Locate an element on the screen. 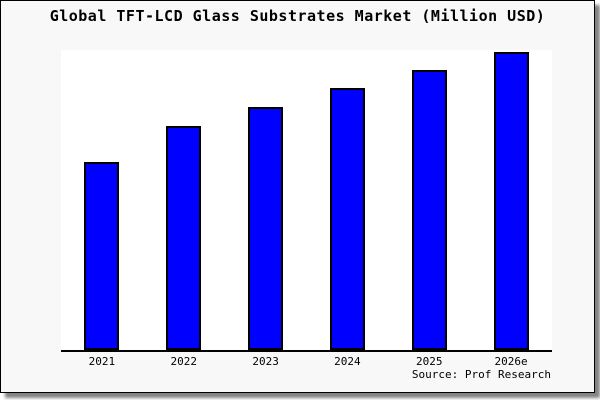 The height and width of the screenshot is (400, 600). x-tick-label-2026e: 2026e is located at coordinates (511, 361).